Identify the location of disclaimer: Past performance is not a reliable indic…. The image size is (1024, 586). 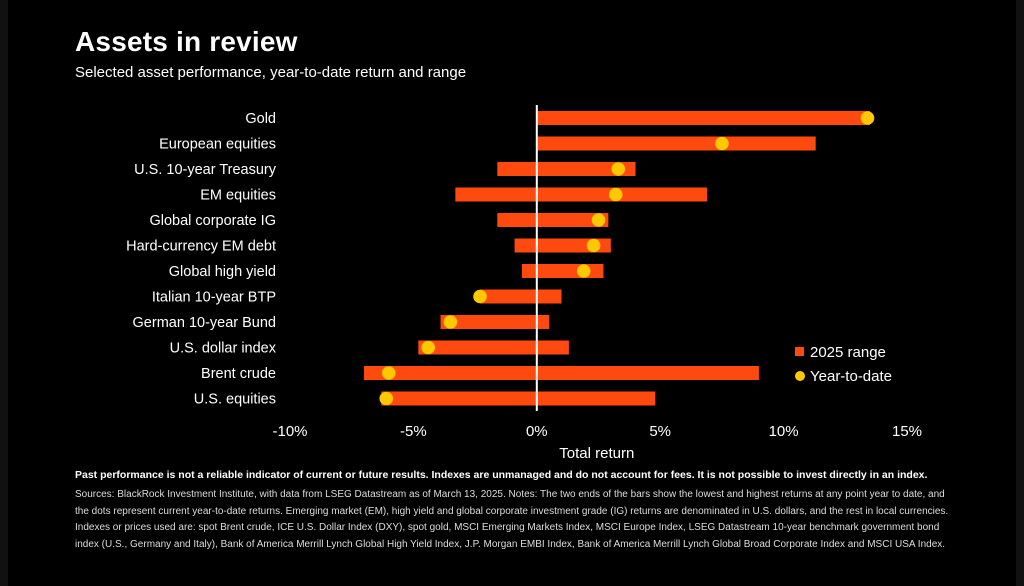
(501, 475).